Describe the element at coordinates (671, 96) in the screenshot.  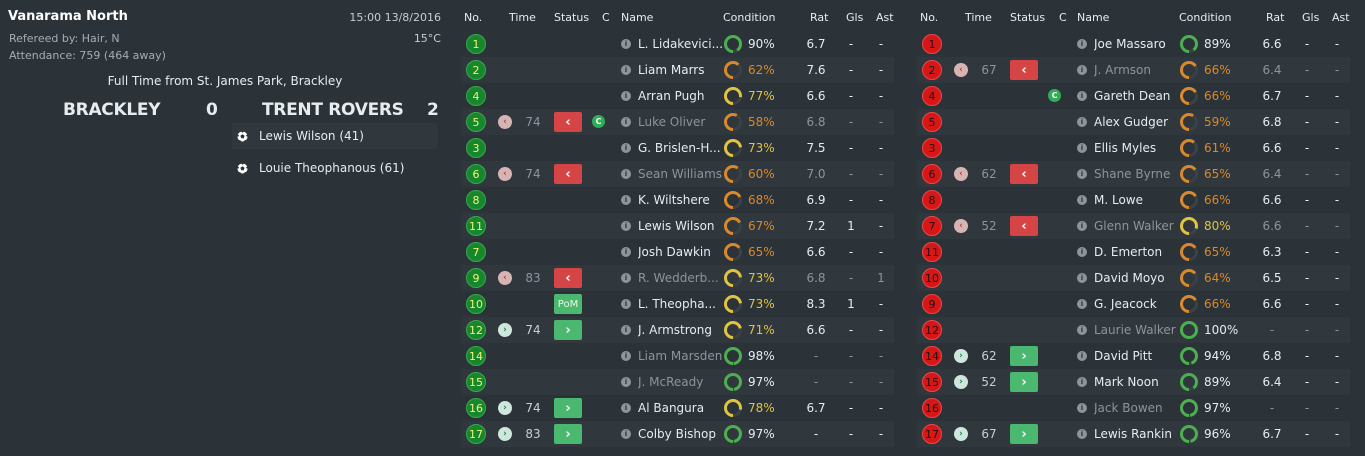
I see `player-name: Arran Pugh` at that location.